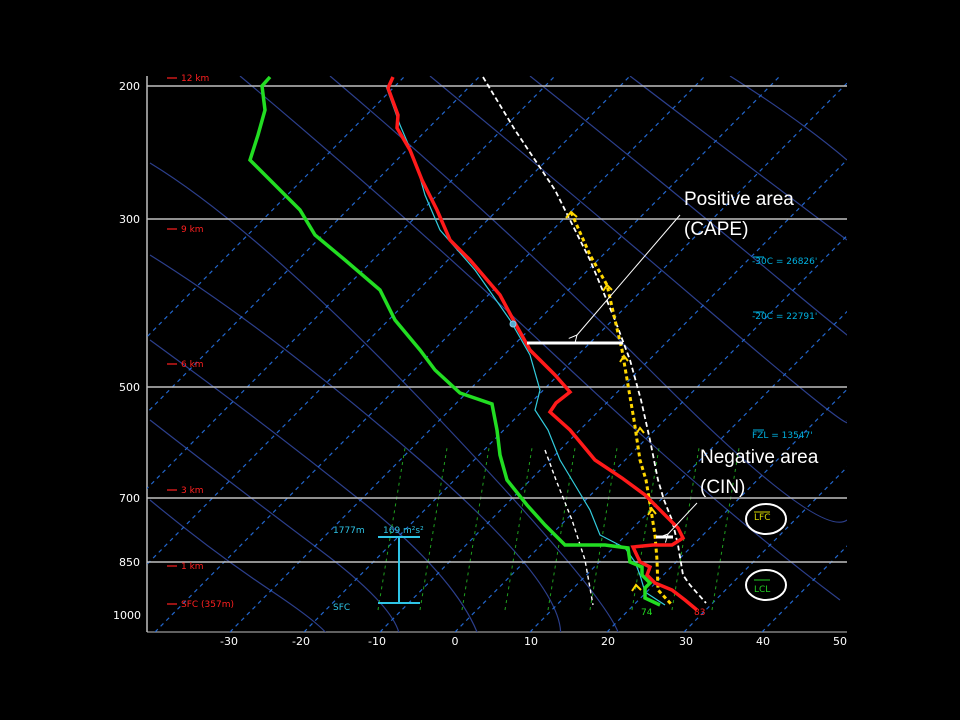 The image size is (960, 720). Describe the element at coordinates (455, 641) in the screenshot. I see `temperature-label: 0` at that location.